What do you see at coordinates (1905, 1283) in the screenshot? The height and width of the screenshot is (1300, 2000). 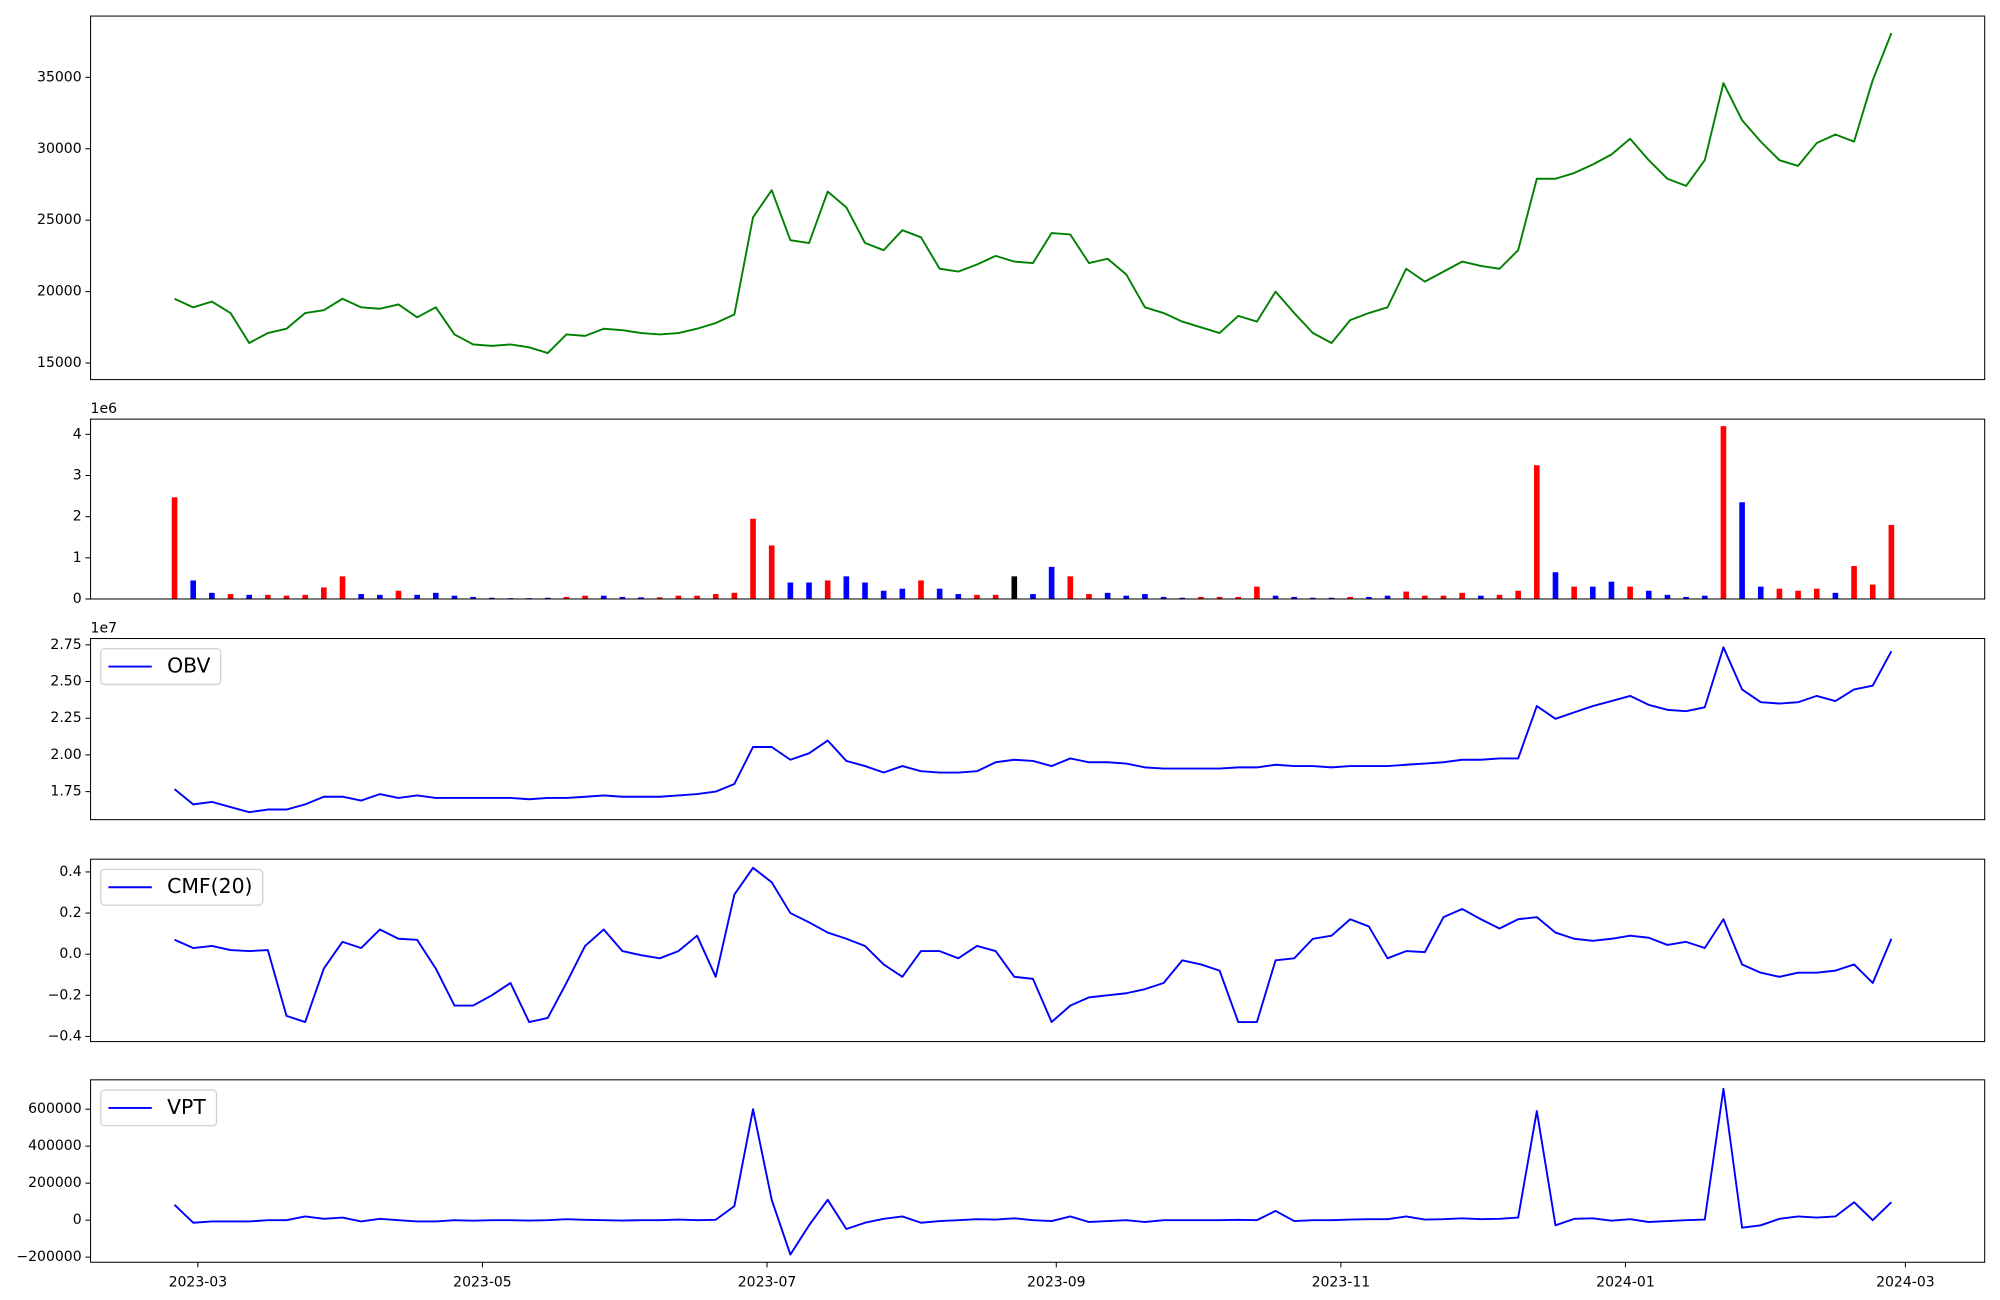 I see `x-tick-label: 2024-03` at bounding box center [1905, 1283].